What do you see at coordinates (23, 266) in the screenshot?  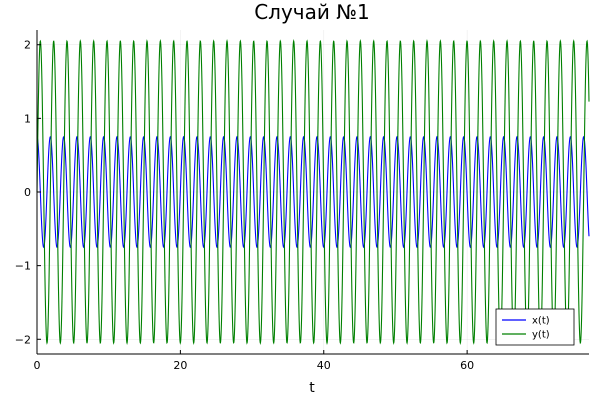 I see `y-tick-label: −1` at bounding box center [23, 266].